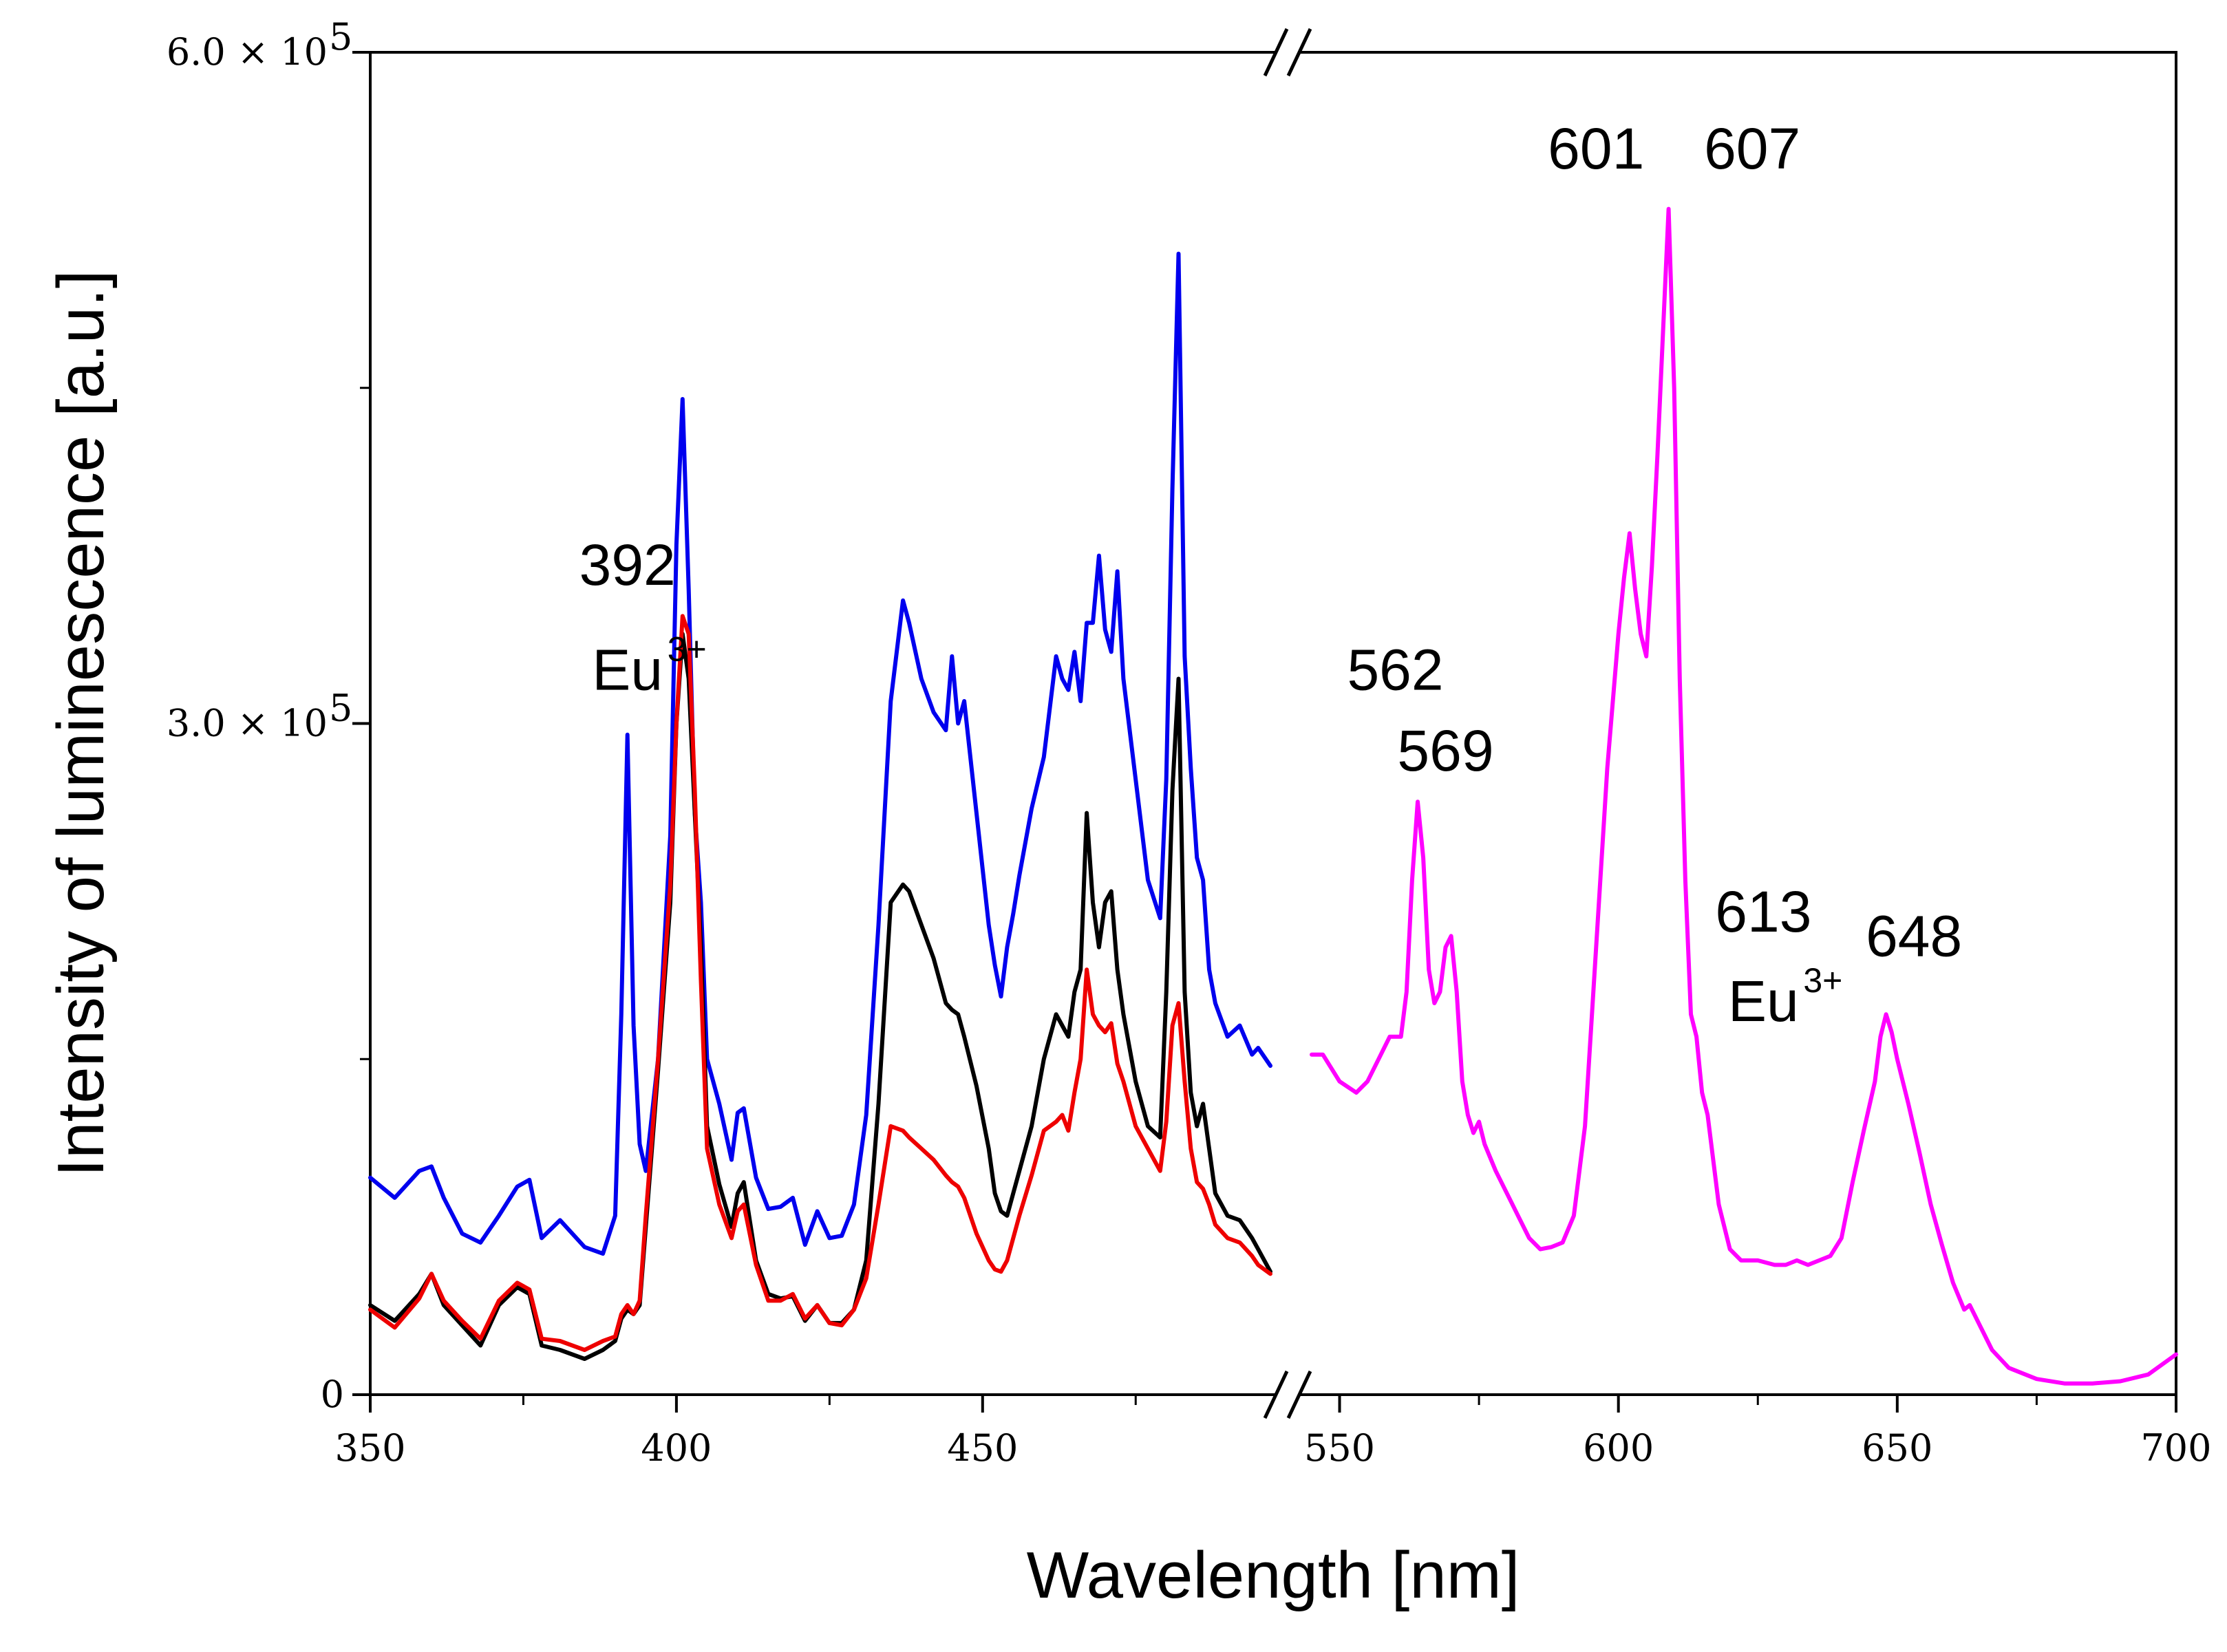 This screenshot has height=1652, width=2227. I want to click on break-gap-bottom, so click(1288, 1395).